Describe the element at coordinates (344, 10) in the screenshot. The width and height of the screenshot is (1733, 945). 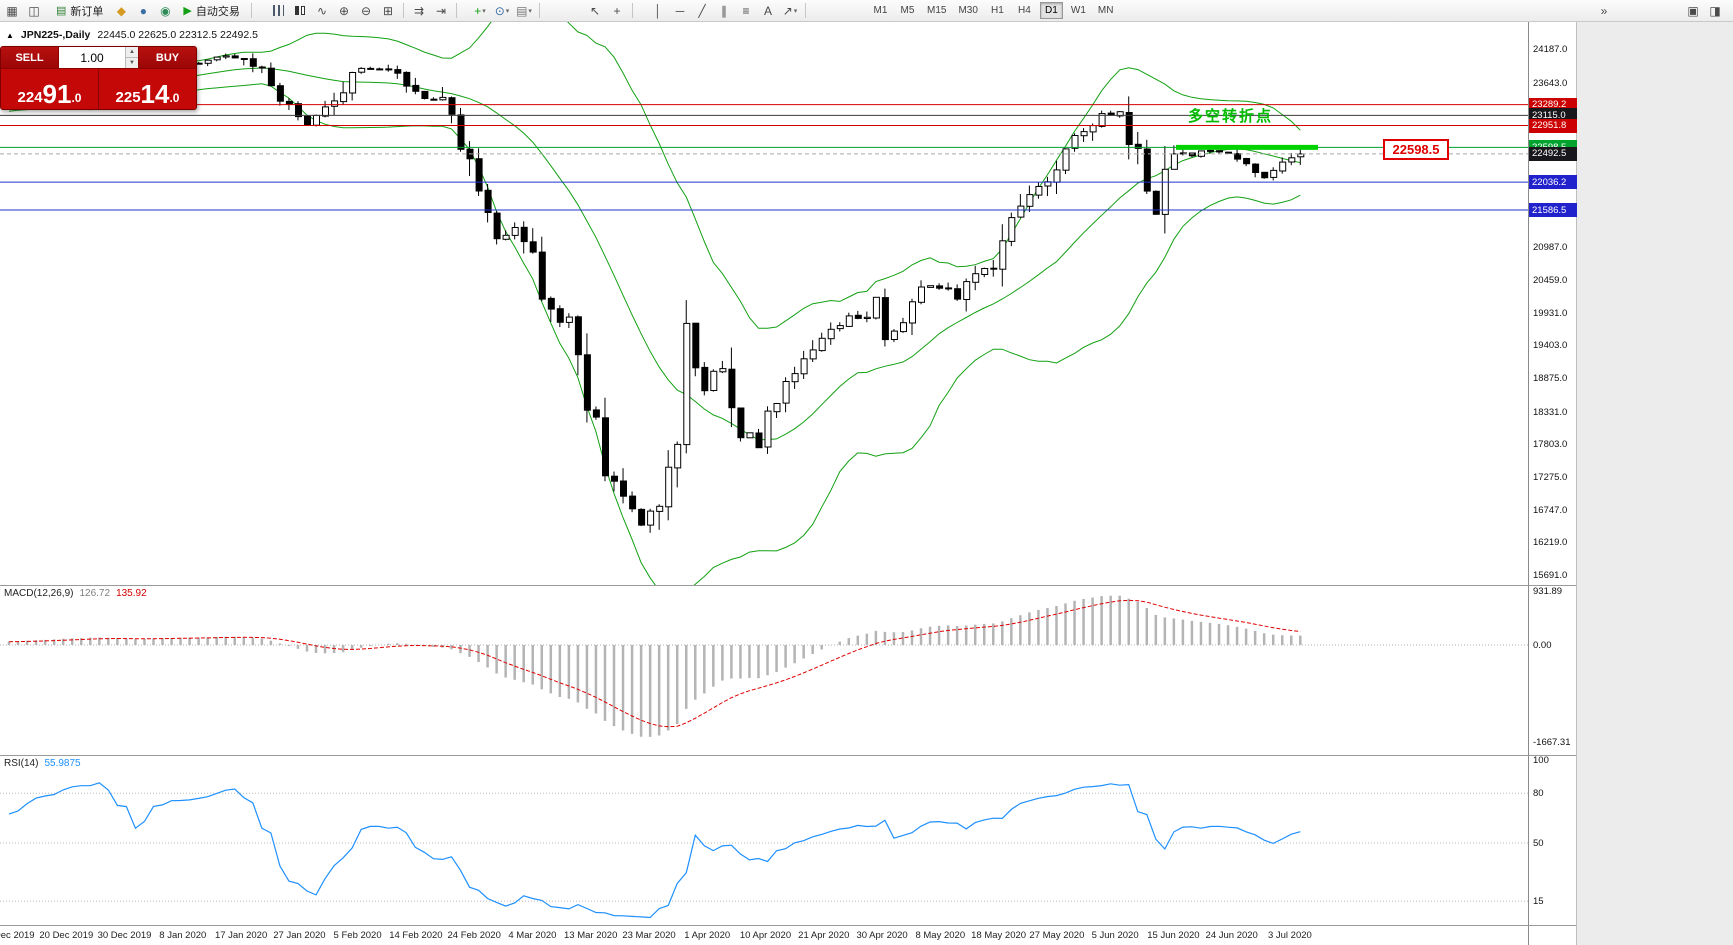
I see `zoom-in-icon: ⊕` at that location.